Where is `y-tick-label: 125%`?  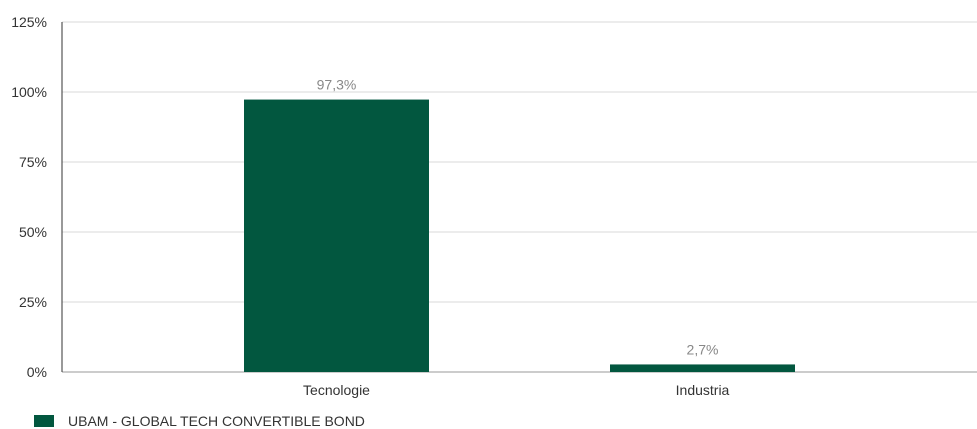
y-tick-label: 125% is located at coordinates (29, 22).